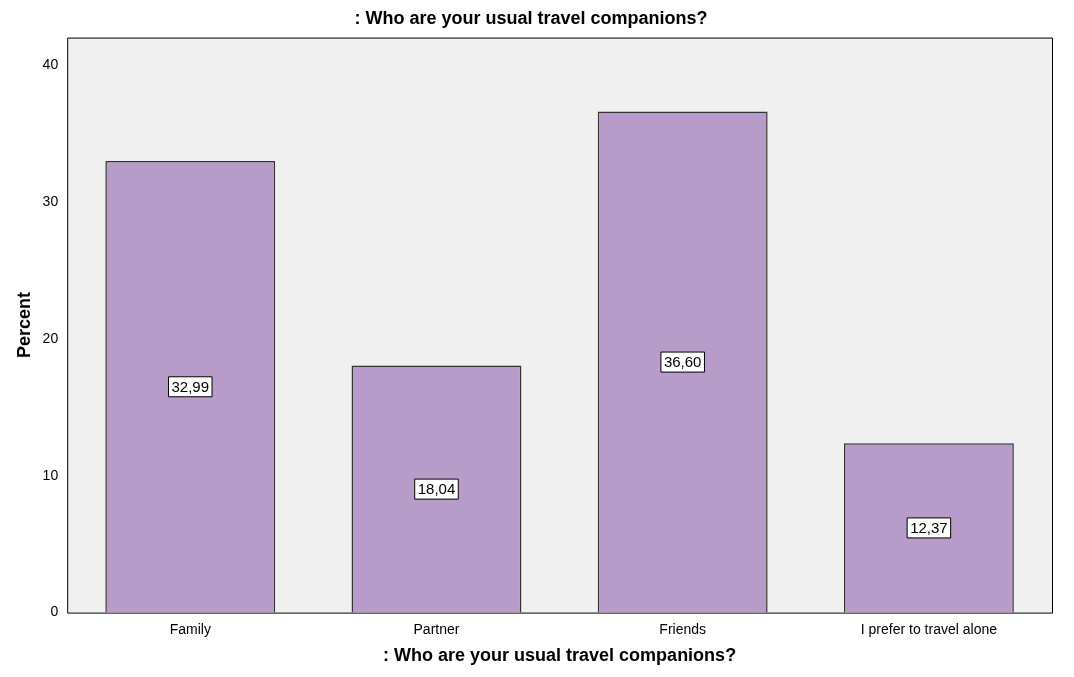 Image resolution: width=1074 pixels, height=677 pixels. I want to click on x-tick-label: Family, so click(190, 628).